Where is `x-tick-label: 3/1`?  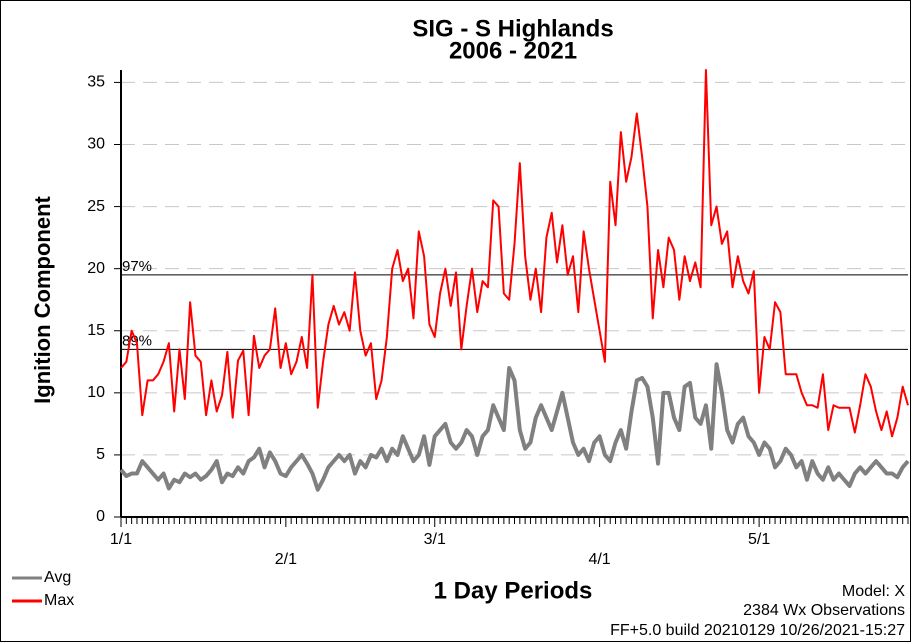 x-tick-label: 3/1 is located at coordinates (435, 539).